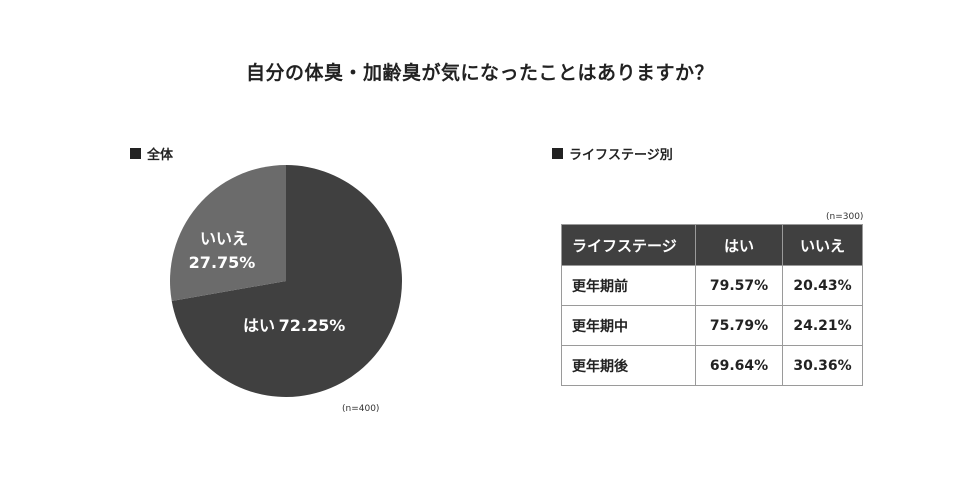 Image resolution: width=960 pixels, height=482 pixels. I want to click on row-yes-value: 79.57%, so click(739, 285).